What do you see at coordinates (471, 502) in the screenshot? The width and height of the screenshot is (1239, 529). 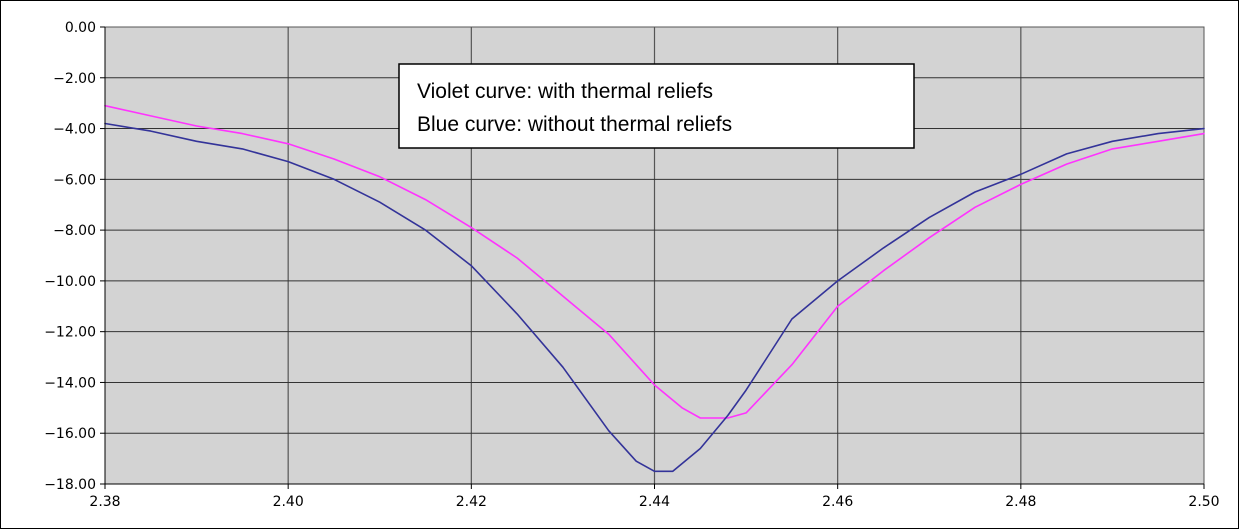 I see `x-tick-label: 2.42` at bounding box center [471, 502].